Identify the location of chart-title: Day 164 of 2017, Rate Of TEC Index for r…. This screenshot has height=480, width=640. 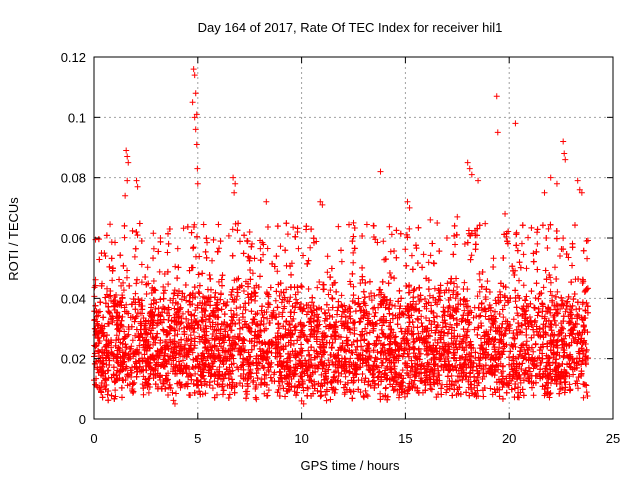
(350, 27).